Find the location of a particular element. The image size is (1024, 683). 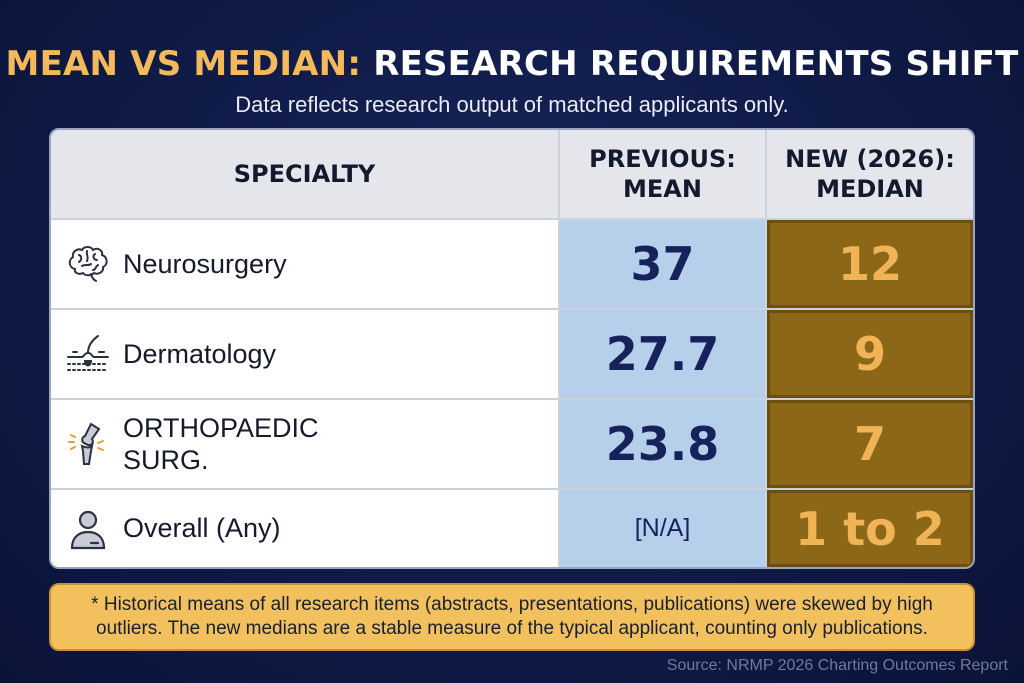

median-value: 1 to 2 is located at coordinates (870, 528).